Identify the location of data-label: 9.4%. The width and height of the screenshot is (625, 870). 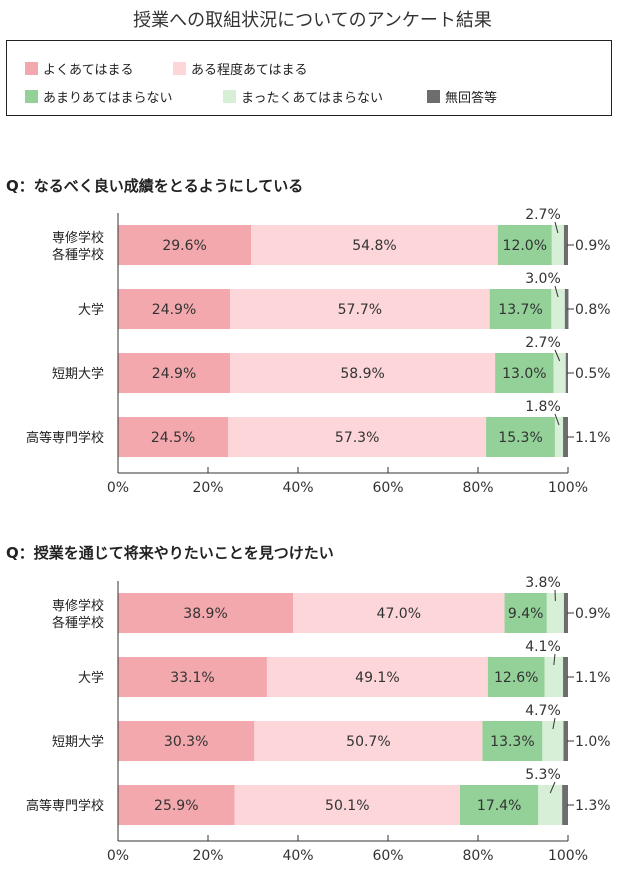
(526, 614).